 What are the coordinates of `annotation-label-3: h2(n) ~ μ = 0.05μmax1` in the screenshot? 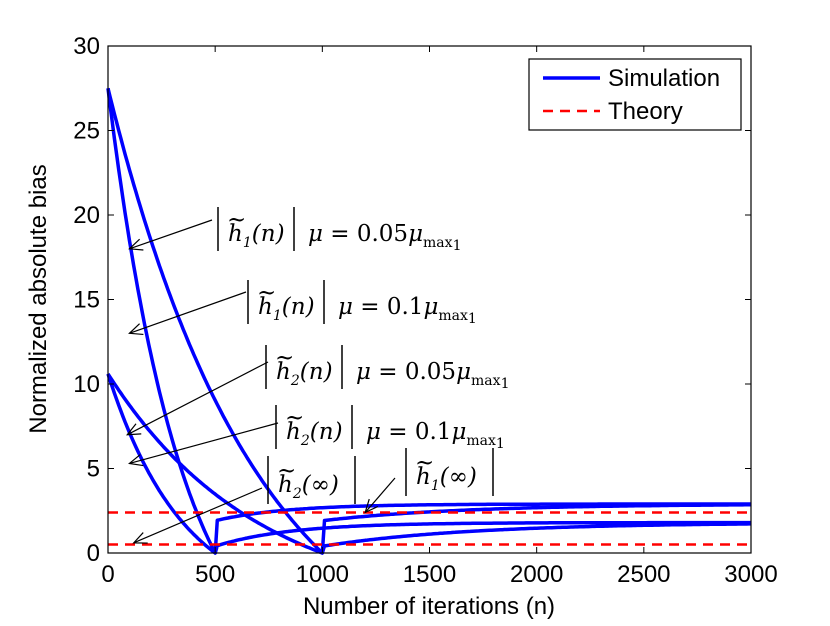 It's located at (387, 368).